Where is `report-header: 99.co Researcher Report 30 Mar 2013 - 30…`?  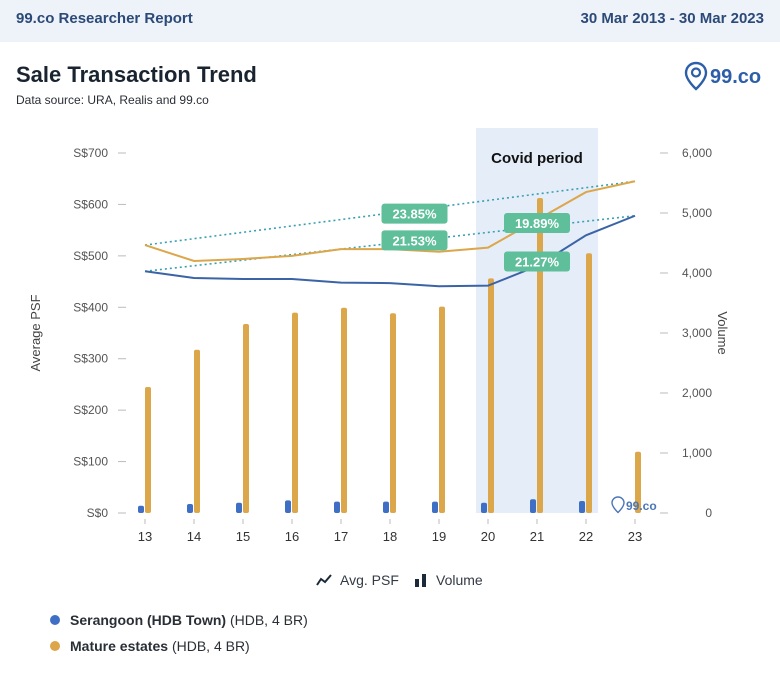 report-header: 99.co Researcher Report 30 Mar 2013 - 30… is located at coordinates (390, 21).